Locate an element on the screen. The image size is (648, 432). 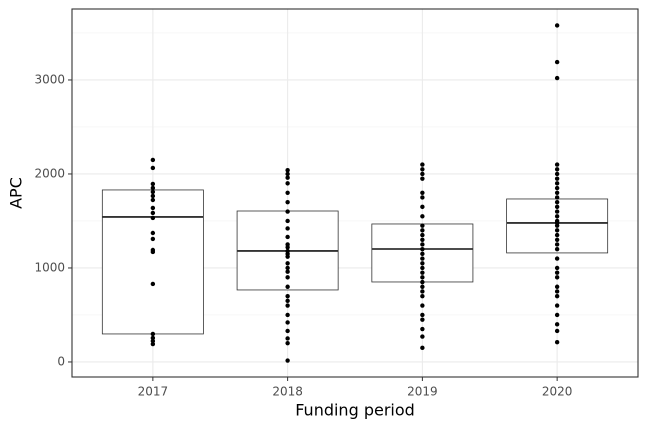
x-axis-title: Funding period is located at coordinates (355, 410).